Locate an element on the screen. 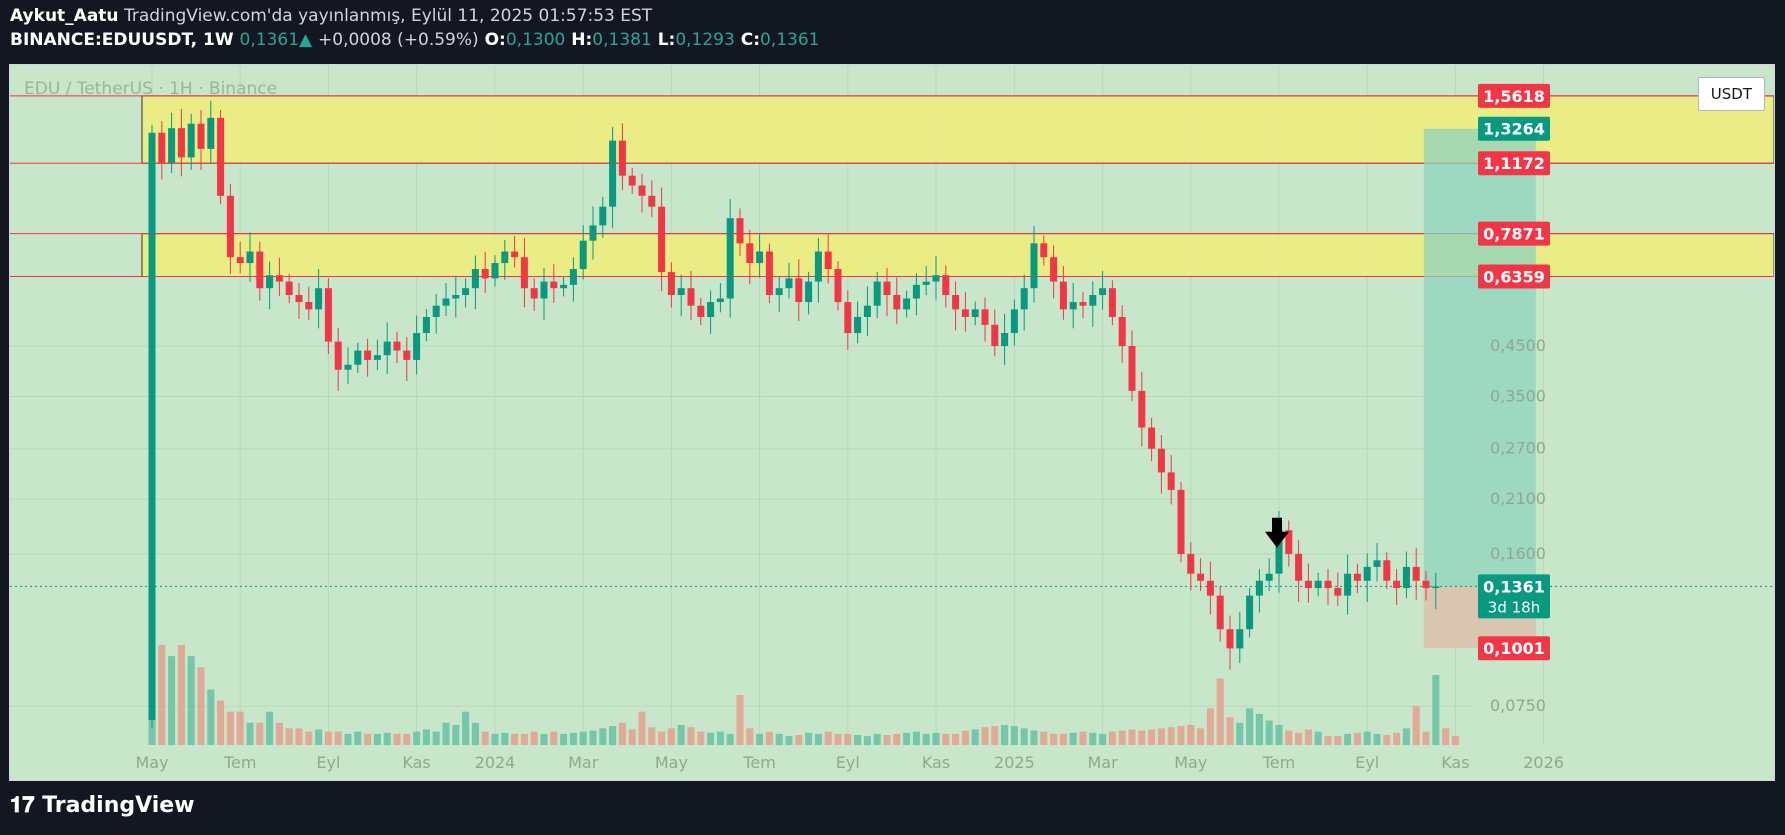 This screenshot has height=835, width=1785. price-axis-label: 0,1001 is located at coordinates (1514, 648).